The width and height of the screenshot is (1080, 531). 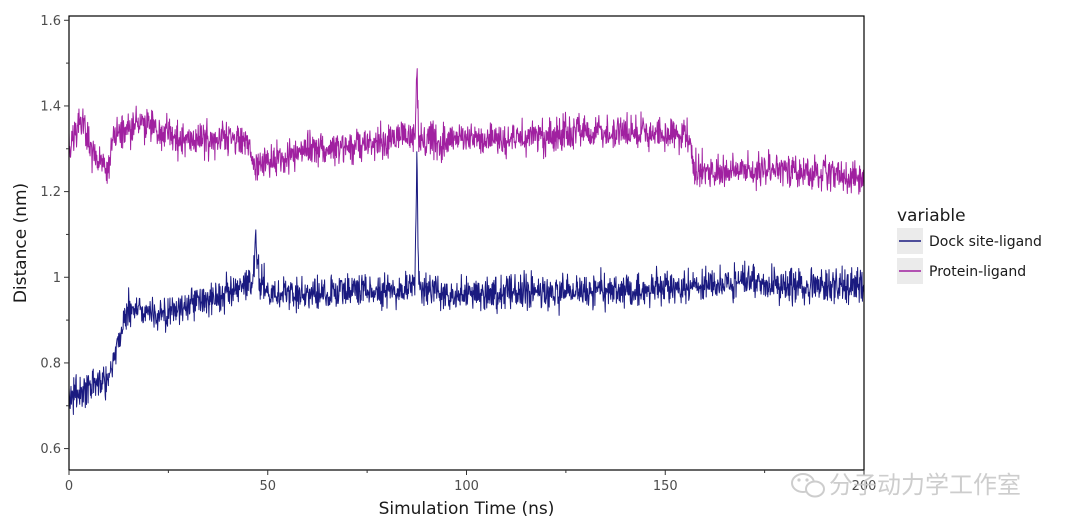 What do you see at coordinates (925, 485) in the screenshot?
I see `watermark-text: 分子动力学工作室` at bounding box center [925, 485].